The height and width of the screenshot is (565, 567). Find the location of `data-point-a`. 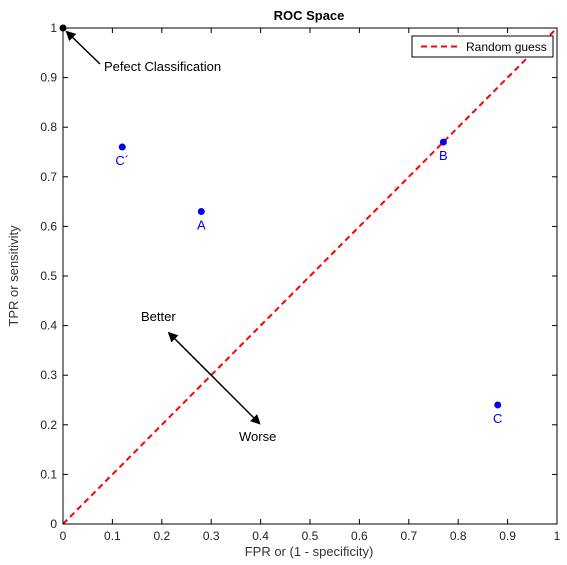

data-point-a is located at coordinates (201, 212).